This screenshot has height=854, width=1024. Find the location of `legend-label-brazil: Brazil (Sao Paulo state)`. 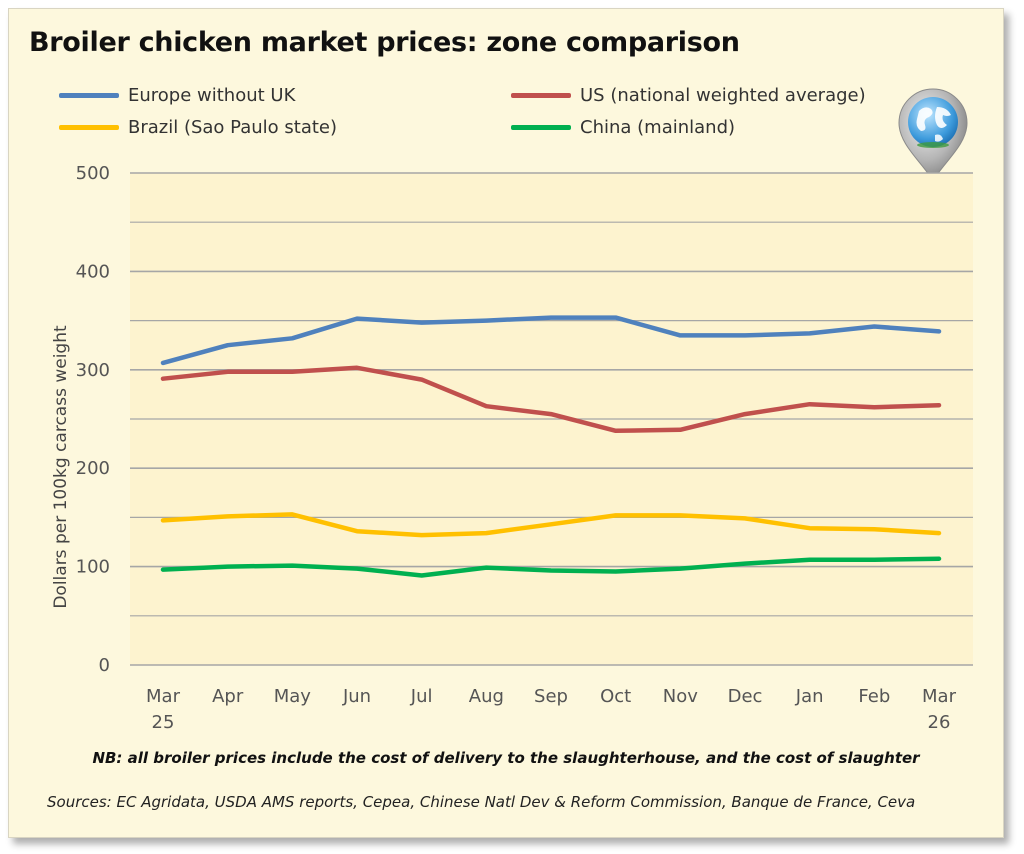

legend-label-brazil: Brazil (Sao Paulo state) is located at coordinates (233, 127).